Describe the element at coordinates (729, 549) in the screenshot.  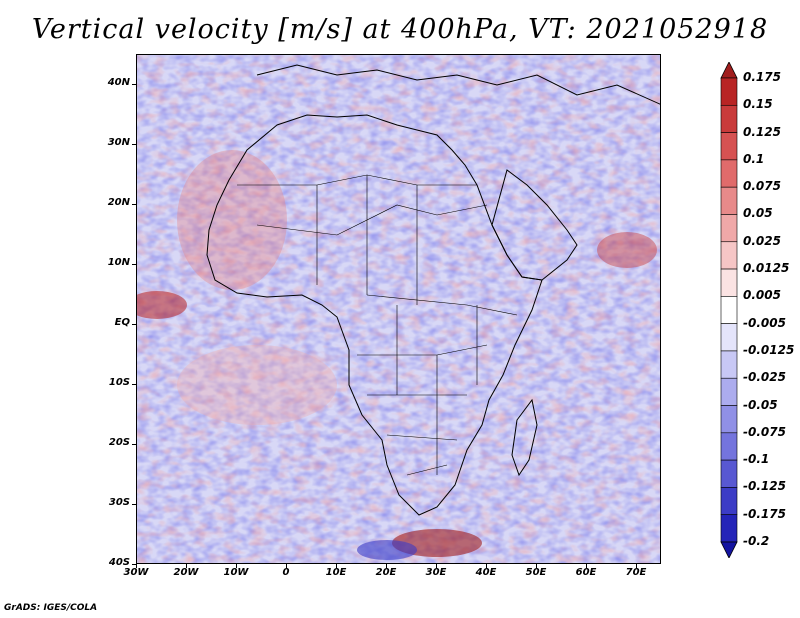
I see `colorbar-bottom-arrow` at that location.